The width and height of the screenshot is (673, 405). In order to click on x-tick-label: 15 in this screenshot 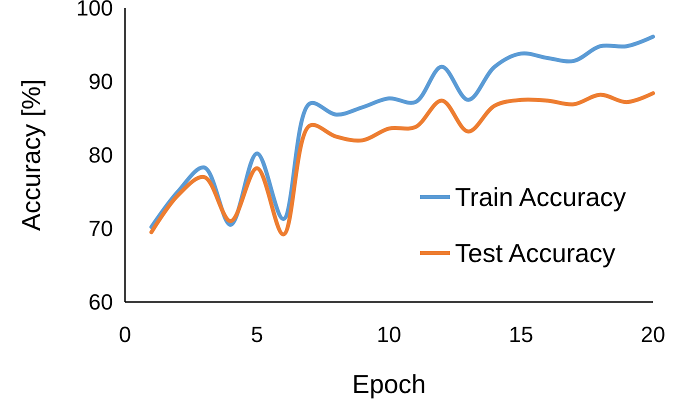, I will do `click(521, 334)`.